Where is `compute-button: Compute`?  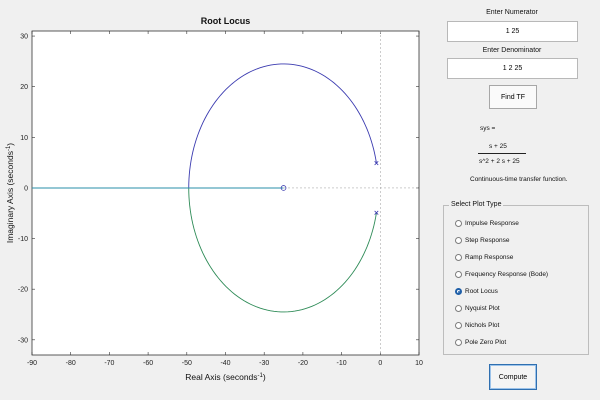
compute-button: Compute is located at coordinates (513, 377).